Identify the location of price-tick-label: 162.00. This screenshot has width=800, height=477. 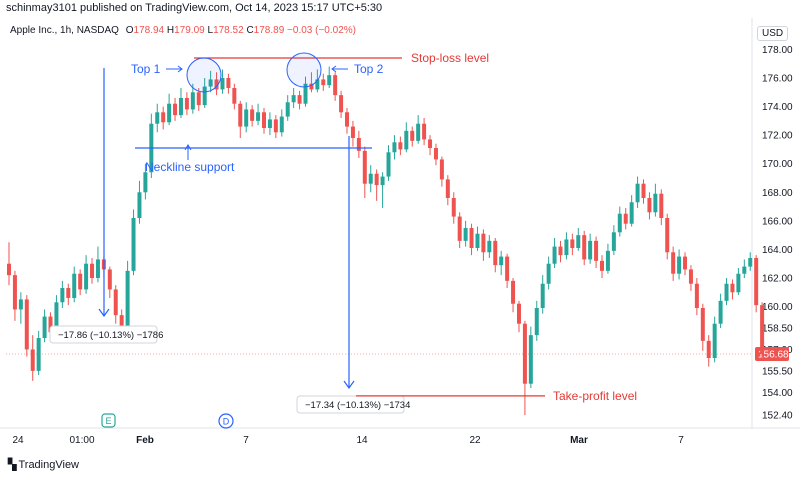
(777, 279).